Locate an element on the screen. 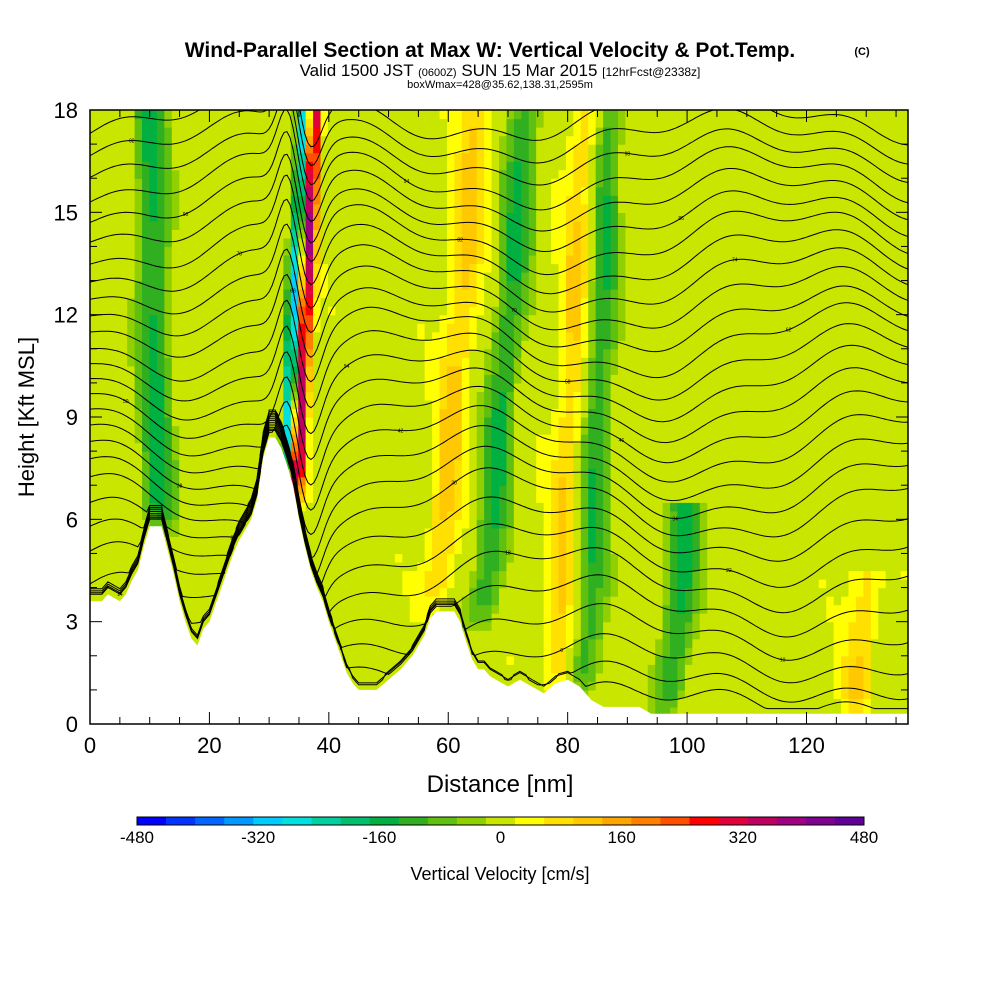 The height and width of the screenshot is (1000, 1000). theta-contour-label: 6 is located at coordinates (561, 651).